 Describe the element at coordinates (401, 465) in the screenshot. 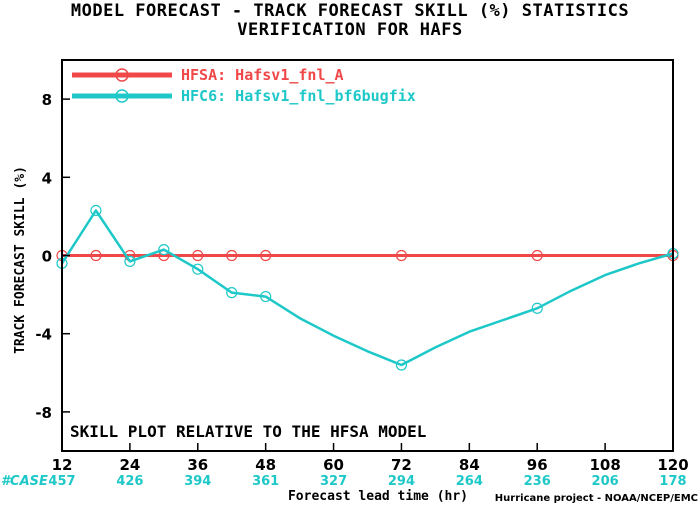

I see `x-tick-label: 72` at that location.